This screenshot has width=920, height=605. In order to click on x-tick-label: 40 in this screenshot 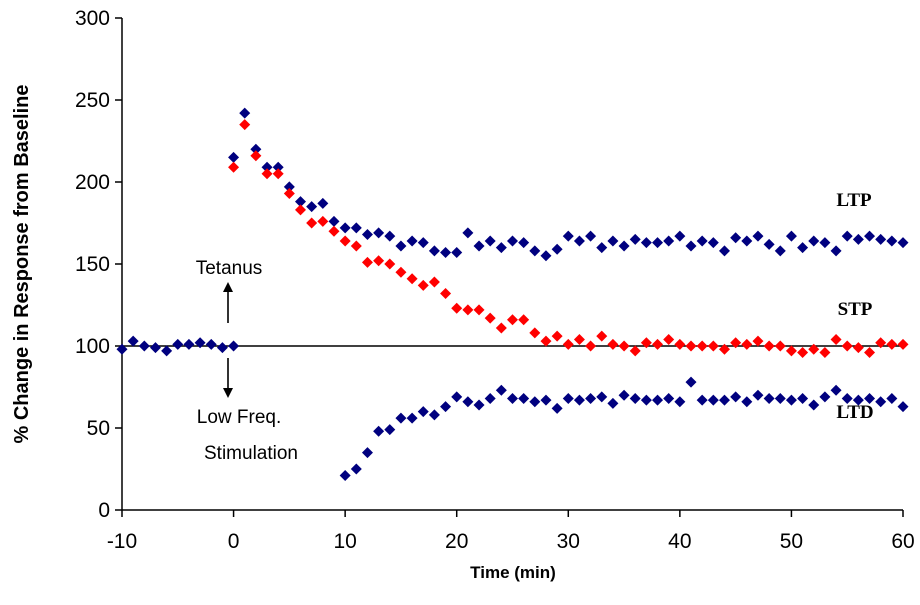, I will do `click(679, 541)`.